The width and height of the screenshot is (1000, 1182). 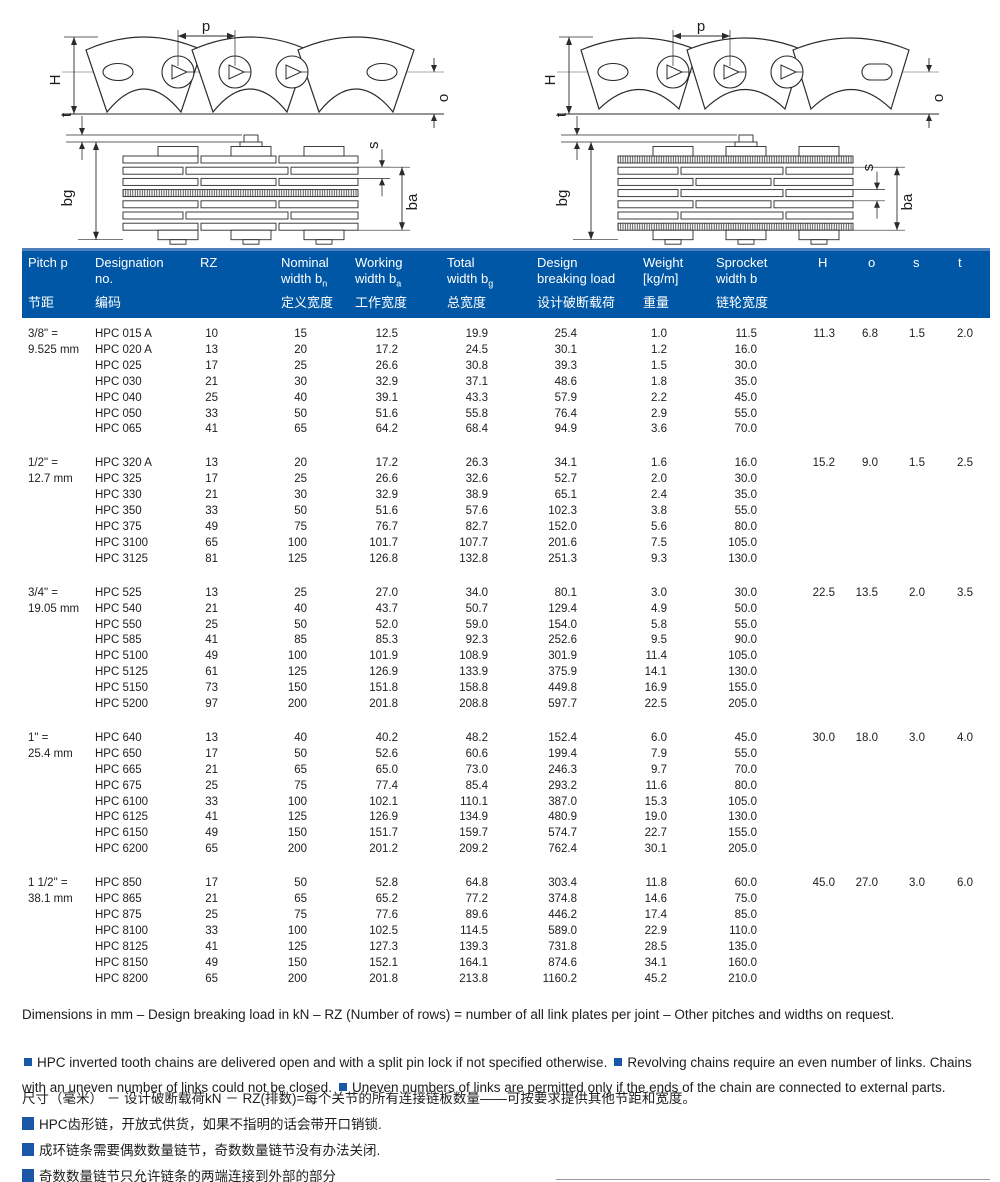 I want to click on col-header-10: H, so click(x=822, y=286).